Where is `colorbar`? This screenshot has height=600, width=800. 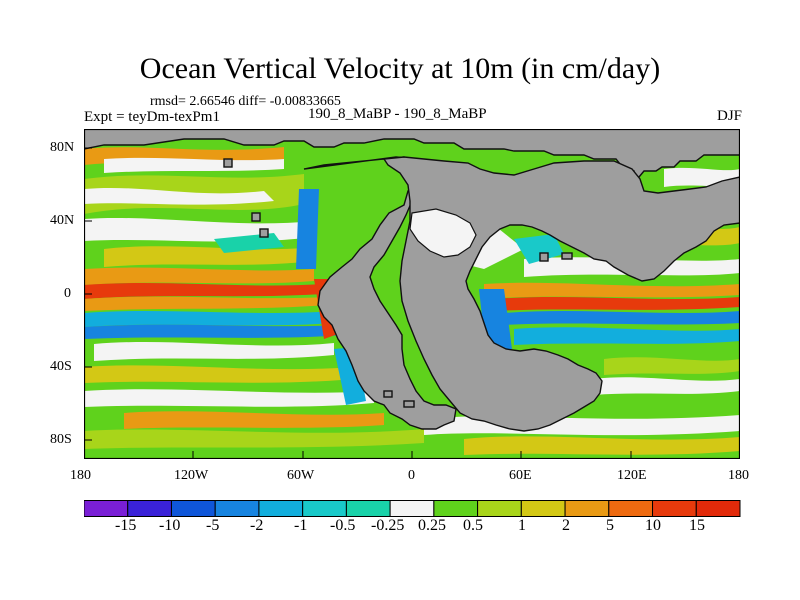
colorbar is located at coordinates (412, 508).